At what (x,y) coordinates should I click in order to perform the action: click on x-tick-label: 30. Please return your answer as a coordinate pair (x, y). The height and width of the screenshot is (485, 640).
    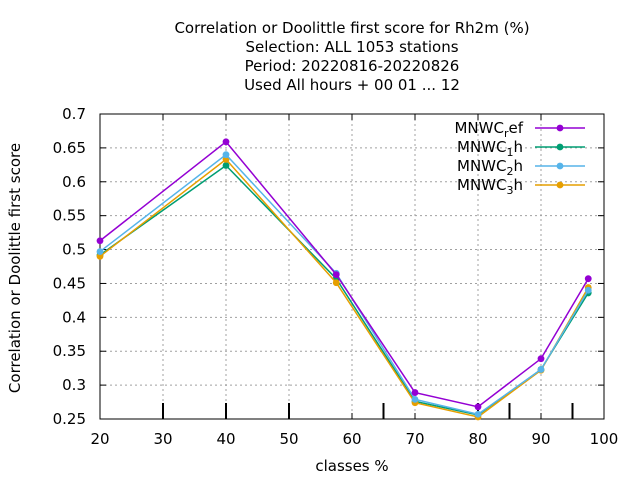
    Looking at the image, I should click on (162, 439).